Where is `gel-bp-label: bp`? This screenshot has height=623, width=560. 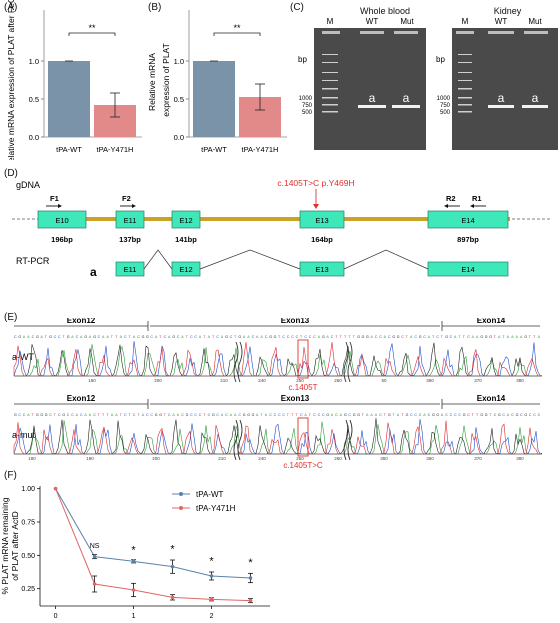 gel-bp-label: bp is located at coordinates (440, 59).